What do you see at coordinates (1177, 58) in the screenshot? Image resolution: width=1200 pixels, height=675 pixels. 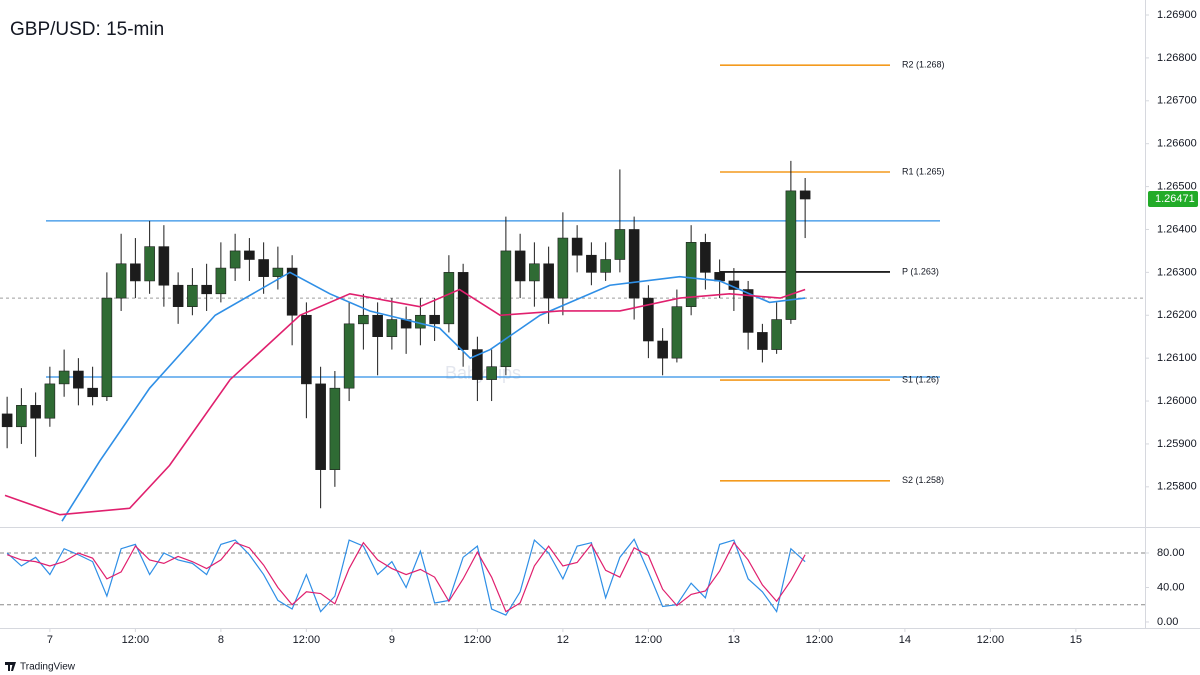 I see `y-tick-label: 1.26800` at bounding box center [1177, 58].